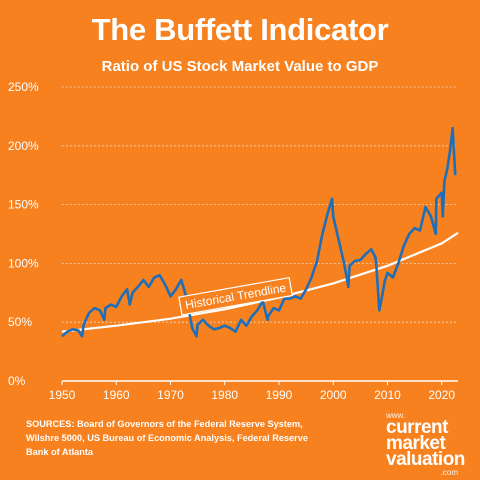 This screenshot has width=480, height=480. I want to click on y-tick-label: 150%, so click(23, 205).